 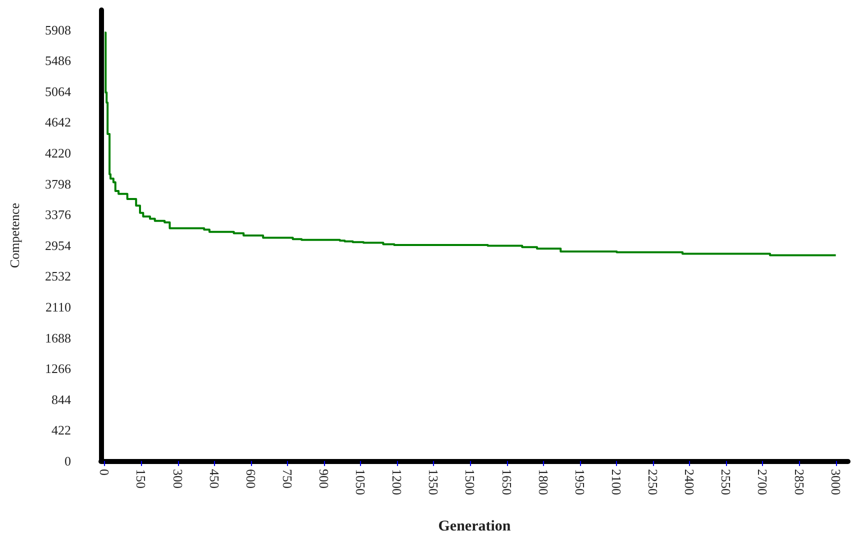 I want to click on x-tick-label: 300, so click(x=178, y=478).